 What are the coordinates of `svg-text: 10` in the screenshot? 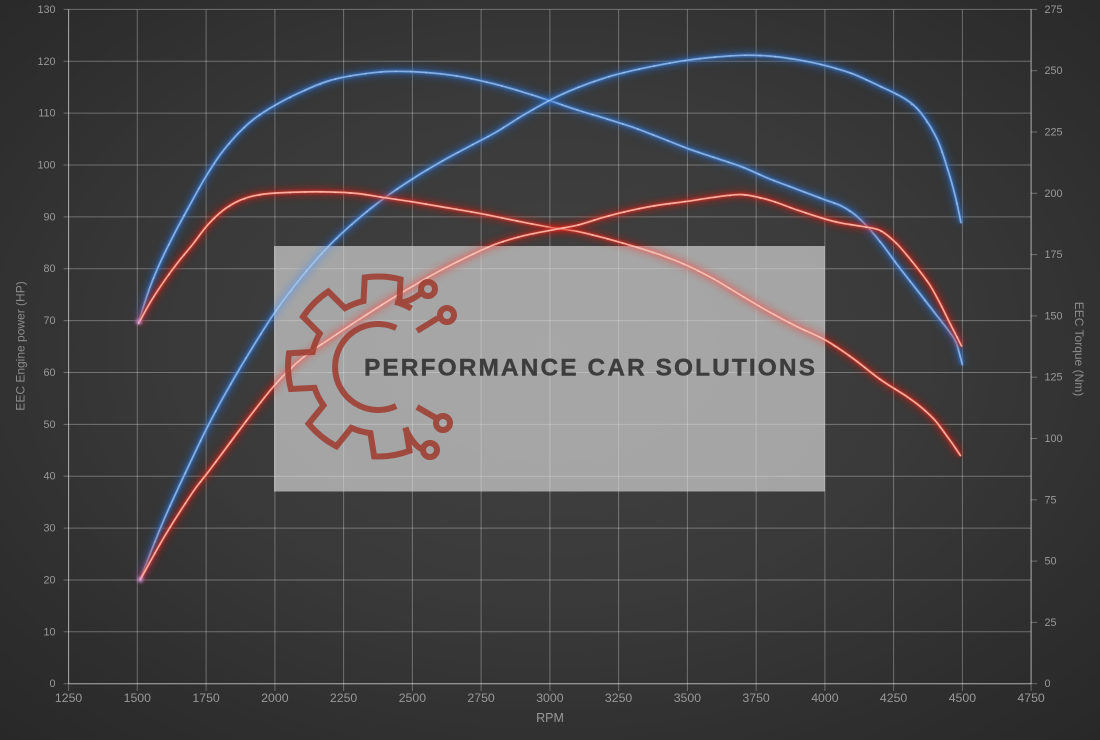 It's located at (49, 632).